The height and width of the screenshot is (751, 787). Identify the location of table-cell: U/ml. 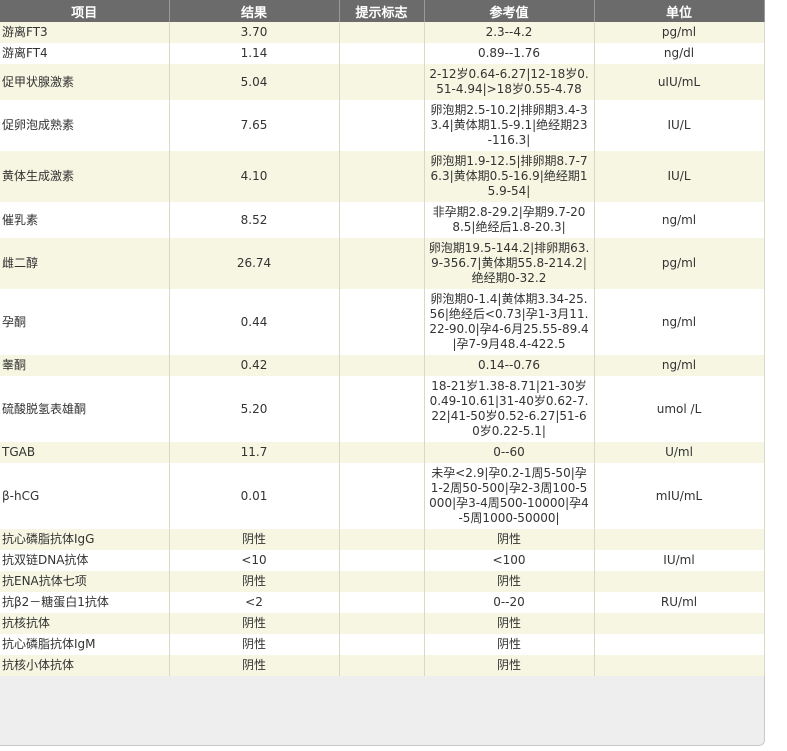
(679, 452).